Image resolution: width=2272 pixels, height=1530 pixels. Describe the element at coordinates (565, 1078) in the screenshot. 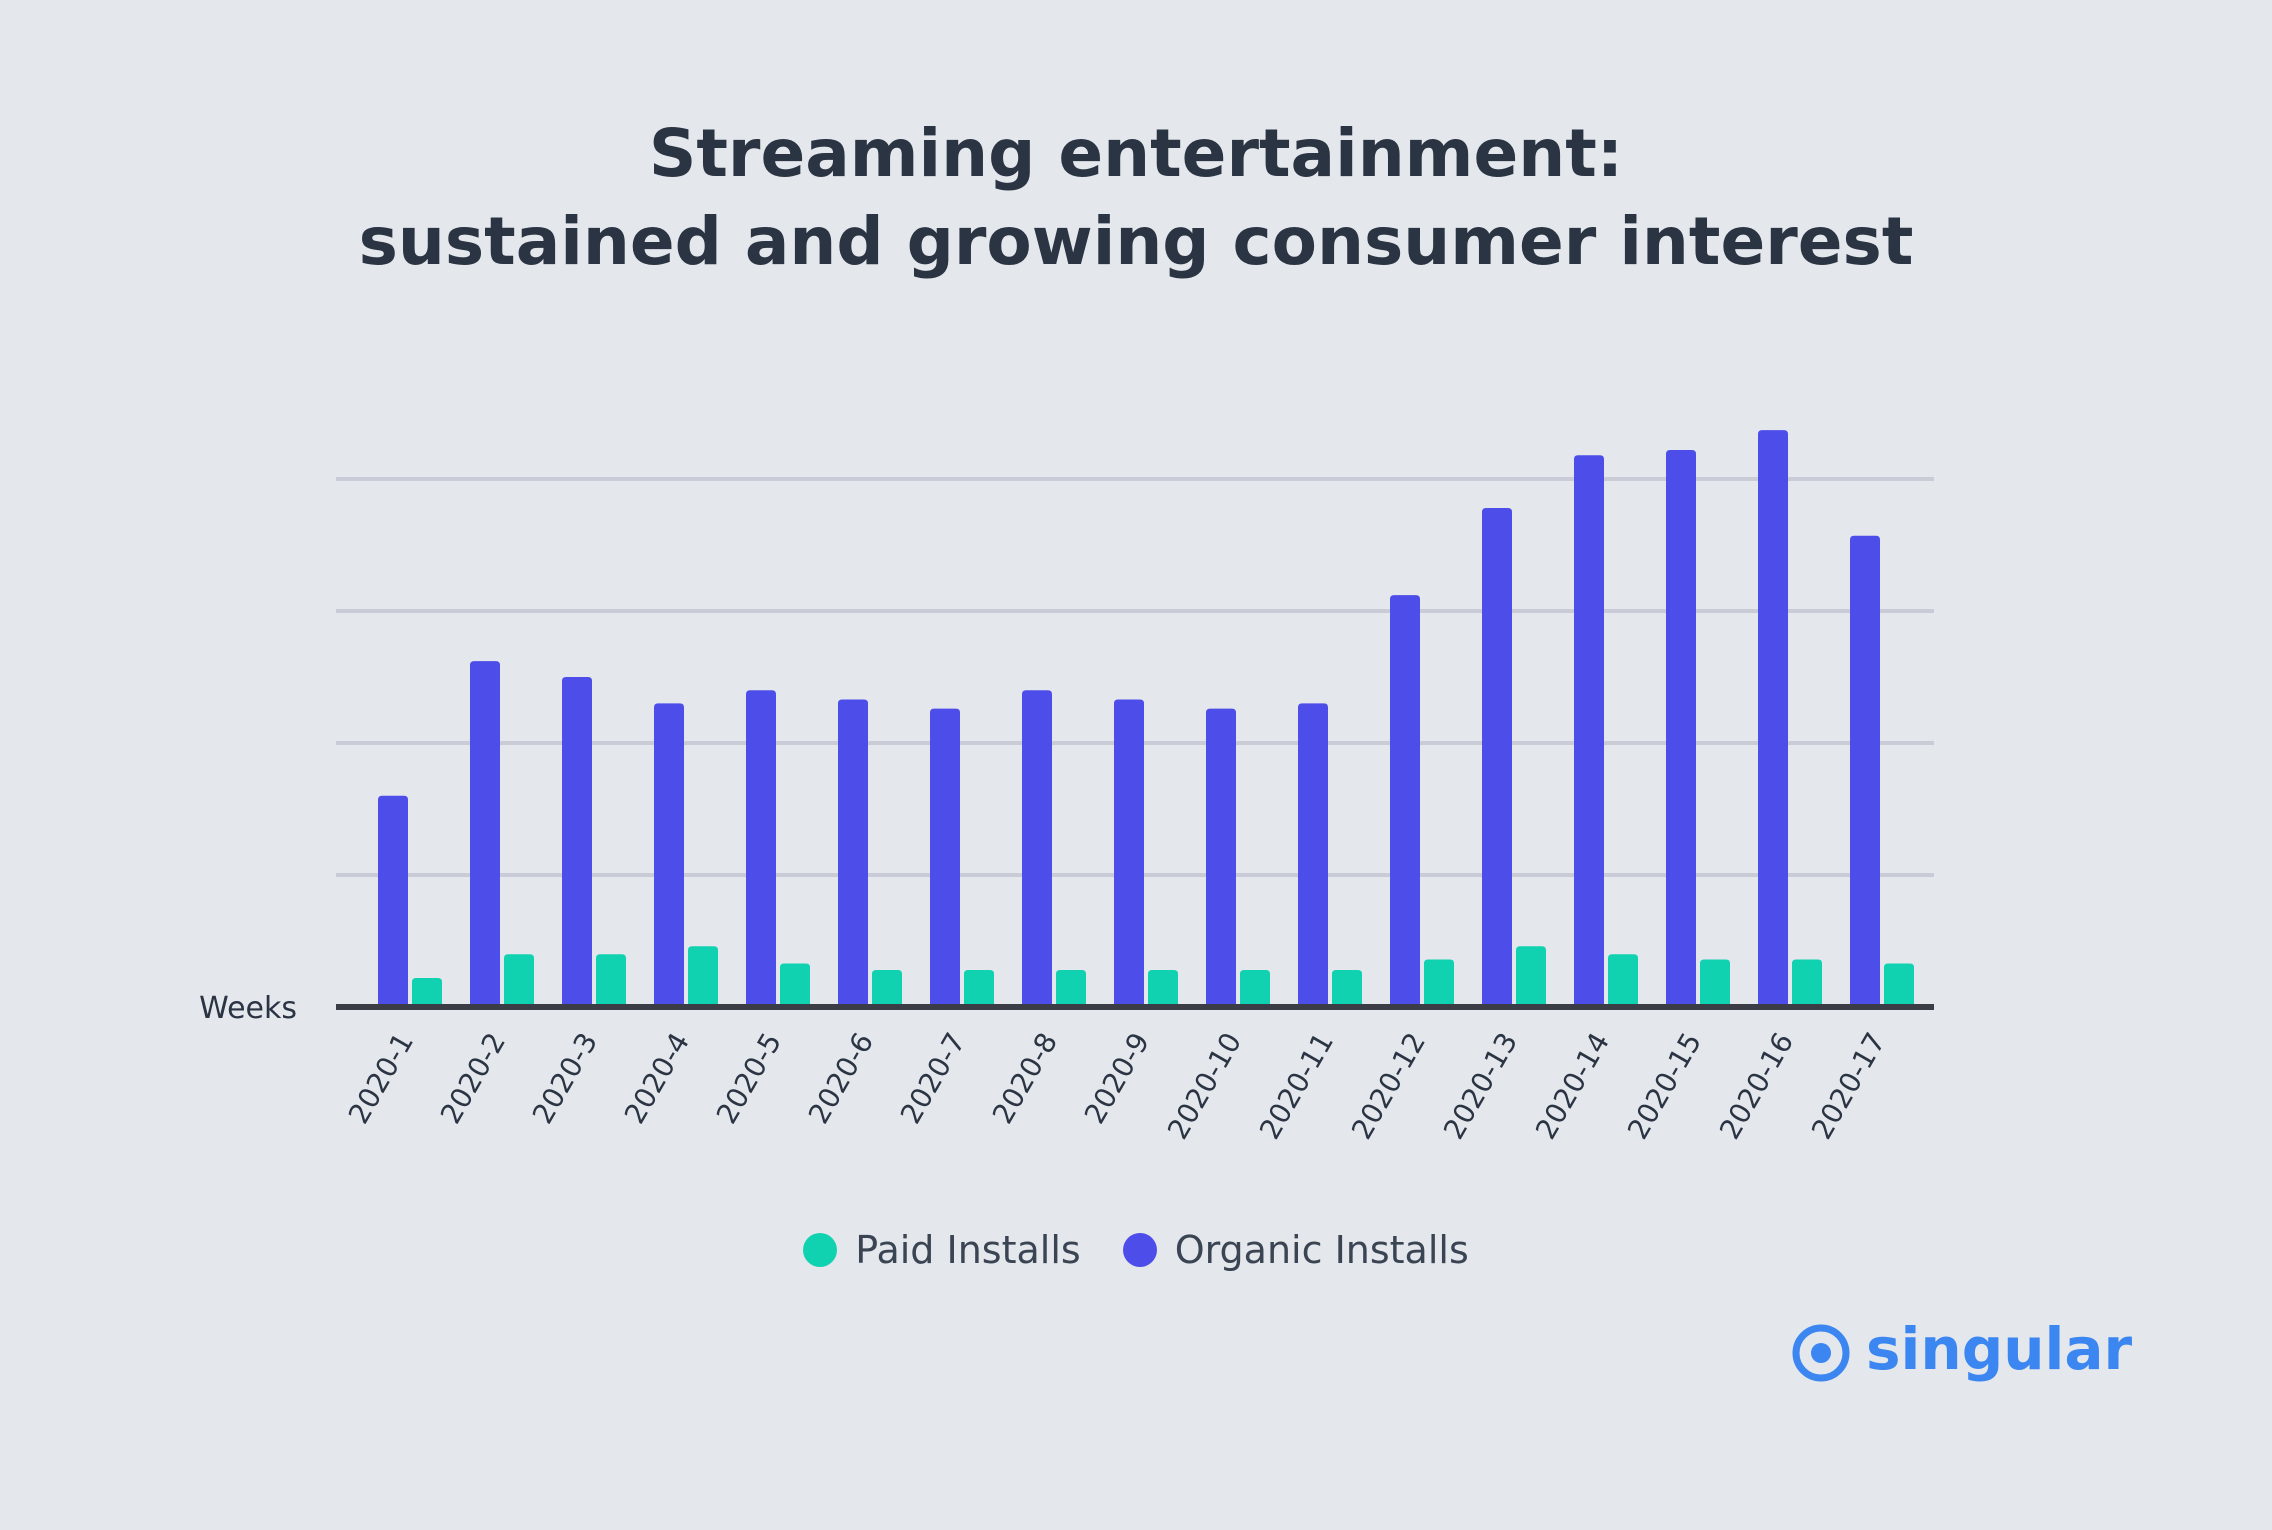

I see `x-tick-label-2020-3: 2020-3` at that location.